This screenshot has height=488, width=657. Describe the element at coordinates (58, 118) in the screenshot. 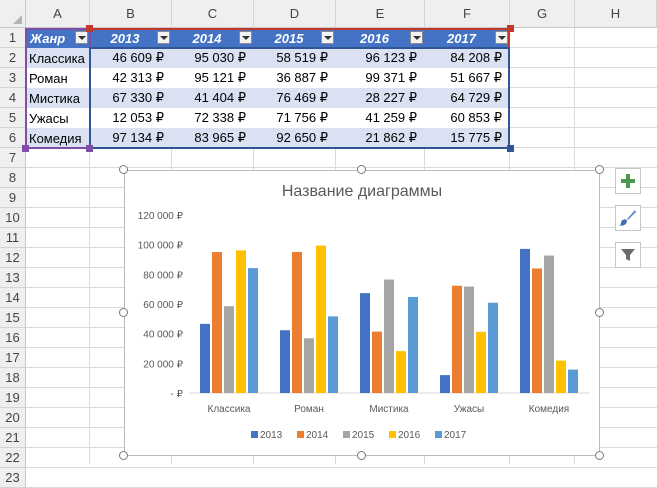

I see `table-cell: Ужасы` at that location.